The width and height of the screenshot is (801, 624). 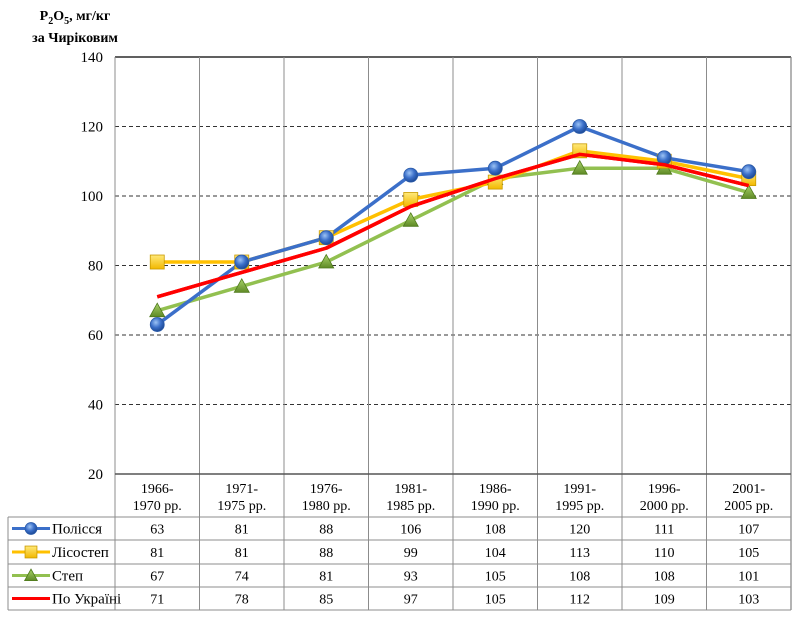 What do you see at coordinates (95, 267) in the screenshot?
I see `y-tick-label: 80` at bounding box center [95, 267].